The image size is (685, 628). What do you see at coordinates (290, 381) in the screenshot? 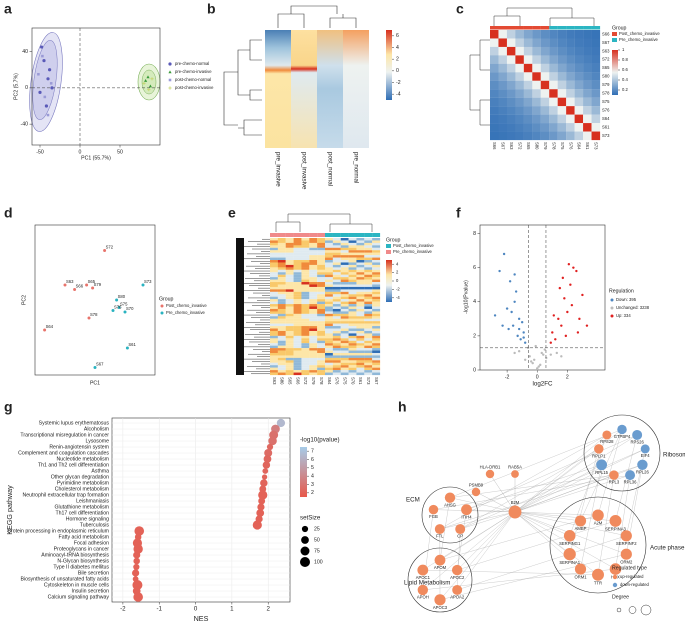
I see `label: S65` at bounding box center [290, 381].